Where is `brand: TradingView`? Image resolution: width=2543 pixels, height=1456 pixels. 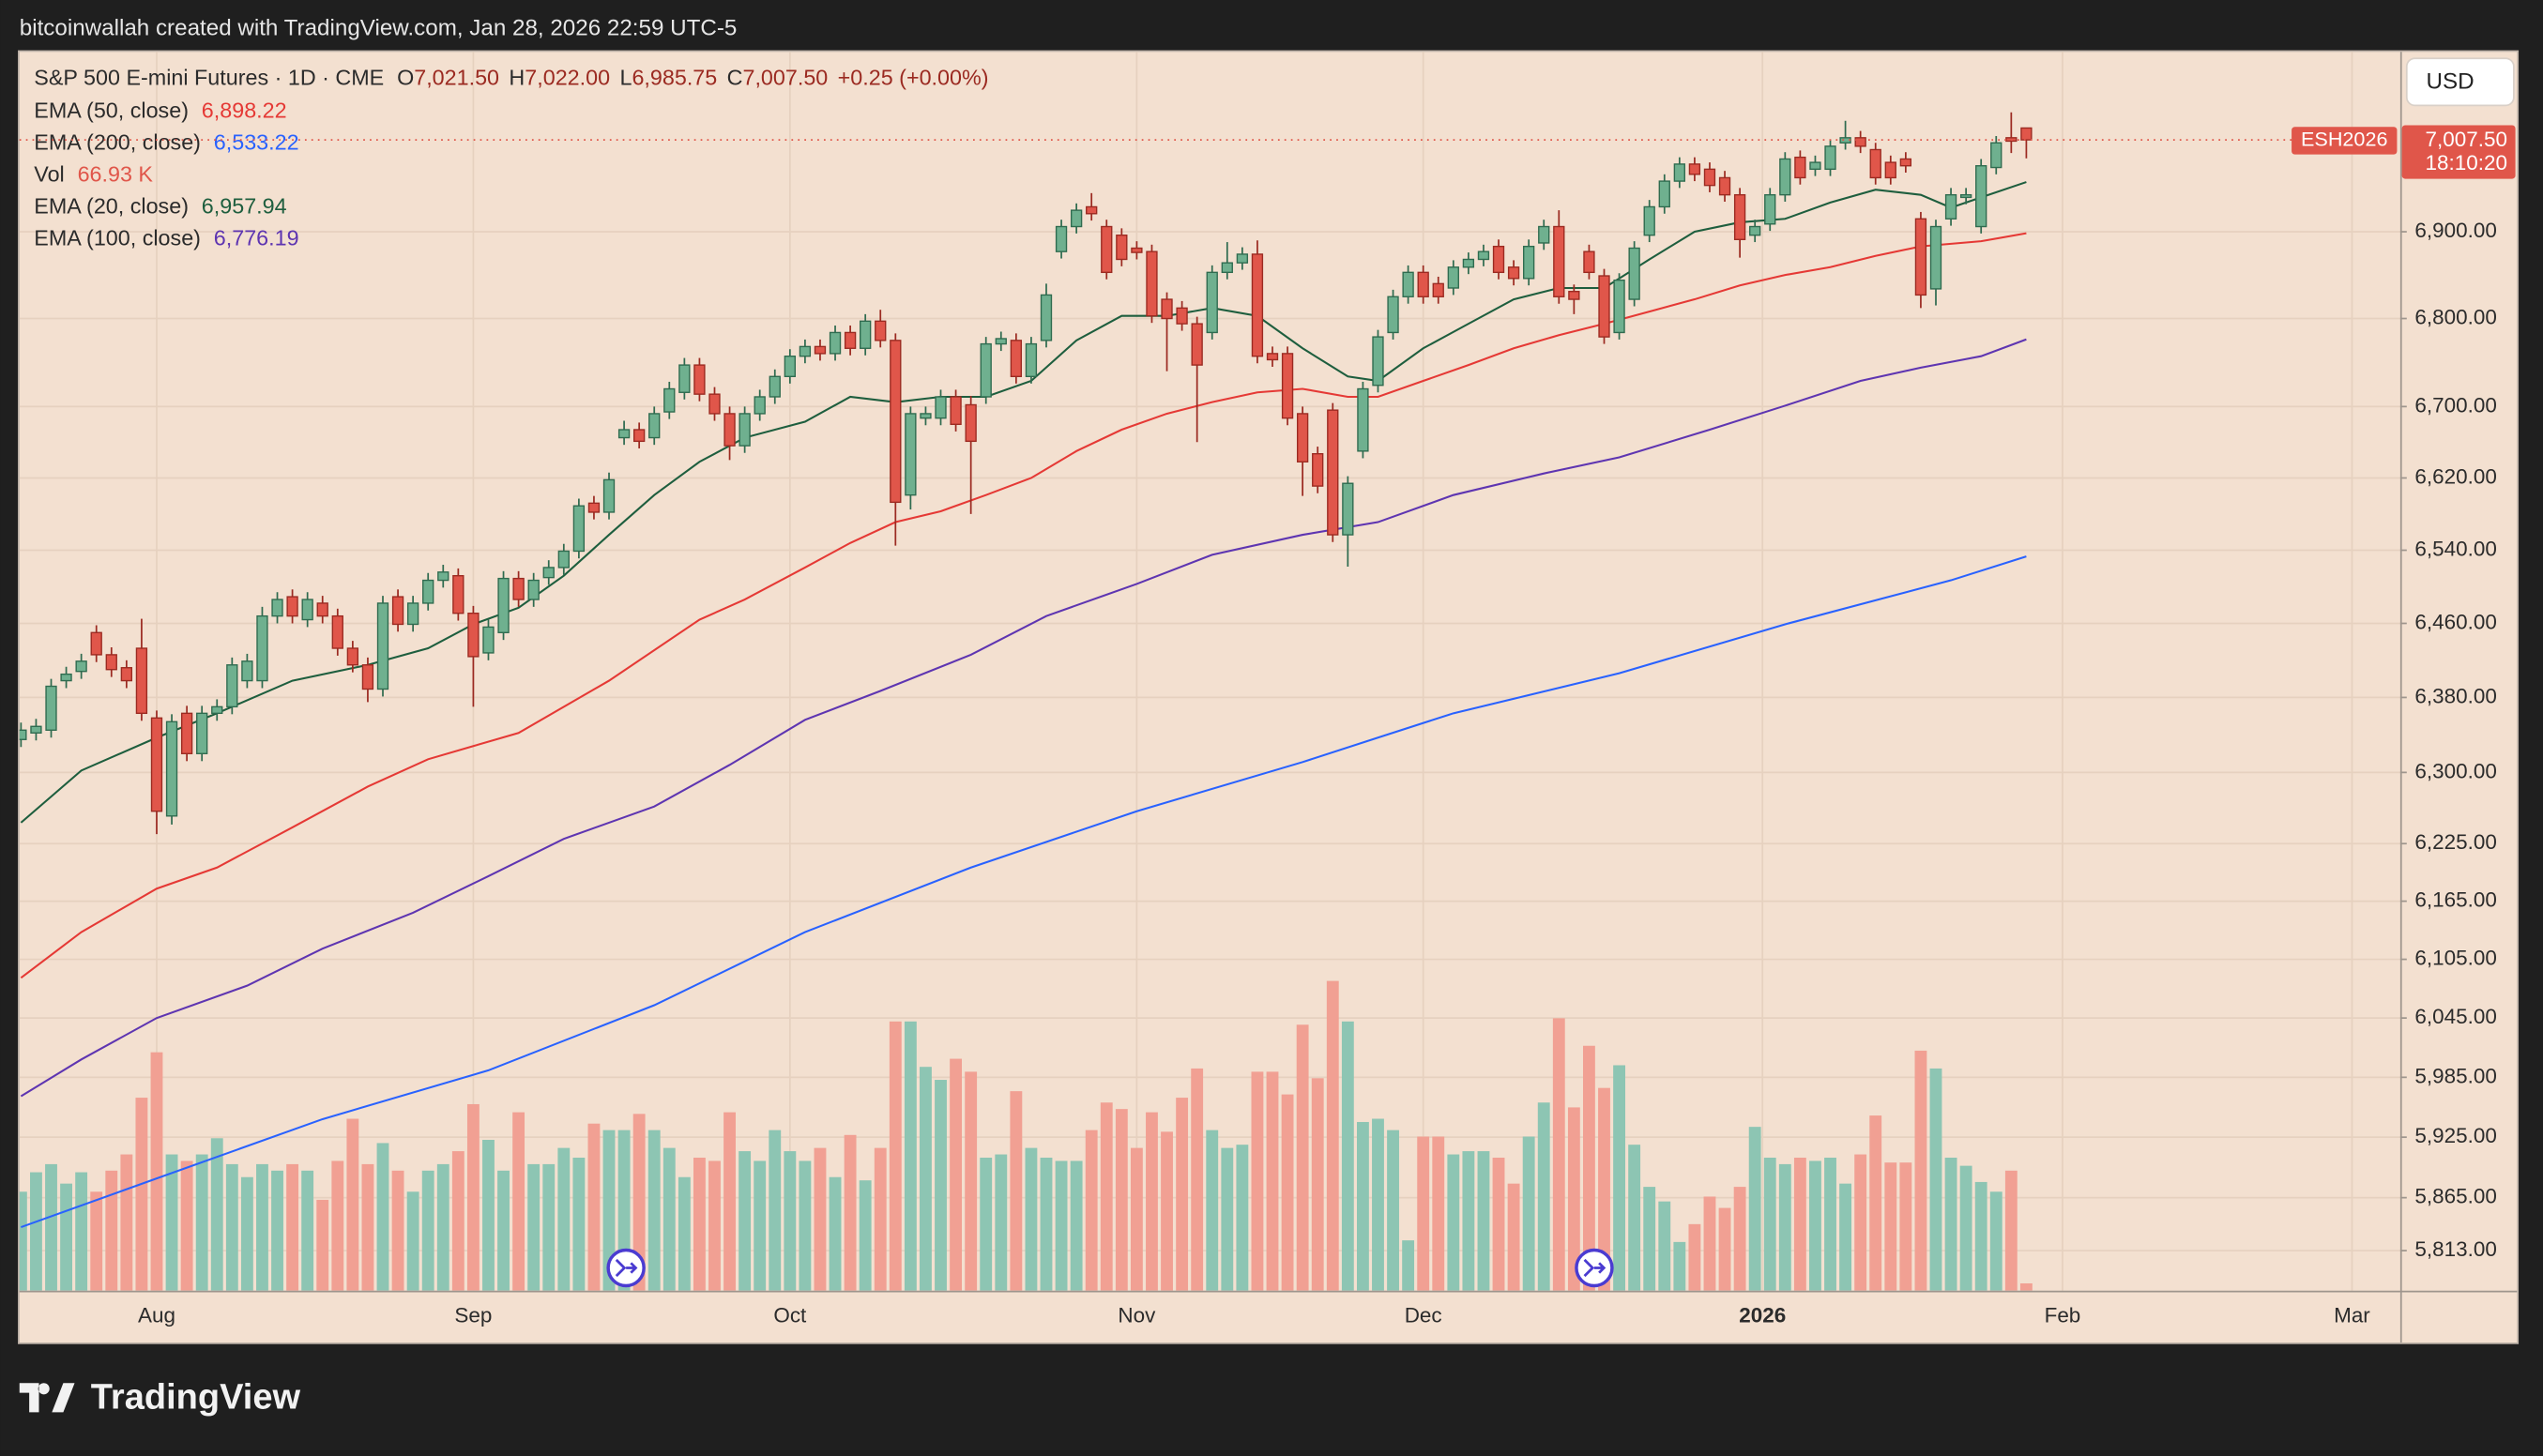 brand: TradingView is located at coordinates (159, 1398).